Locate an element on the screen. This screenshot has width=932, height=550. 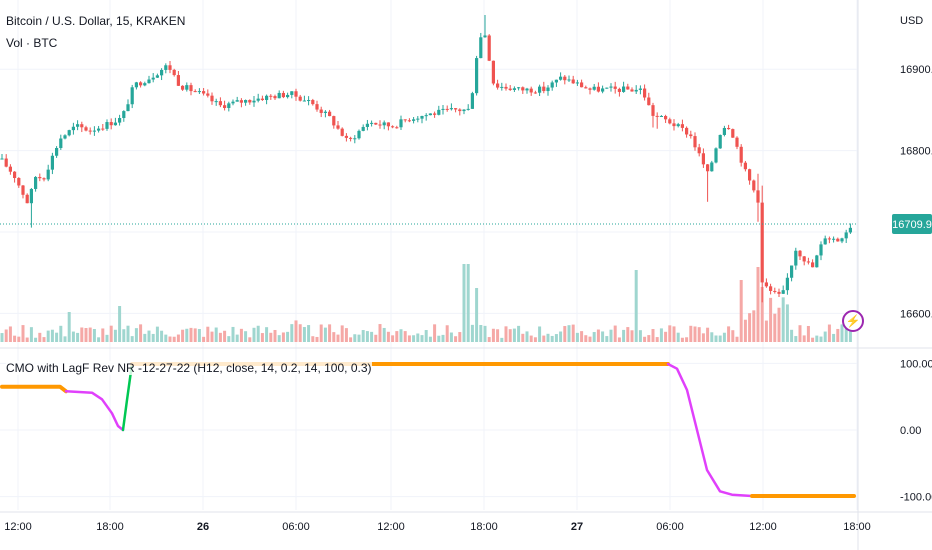
price-tick-label: 16600.0 is located at coordinates (916, 314).